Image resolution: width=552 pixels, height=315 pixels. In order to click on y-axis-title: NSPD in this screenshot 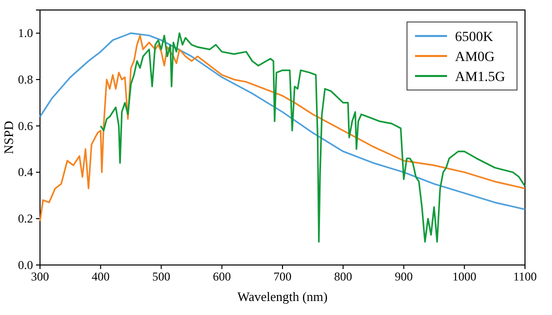, I will do `click(8, 137)`.